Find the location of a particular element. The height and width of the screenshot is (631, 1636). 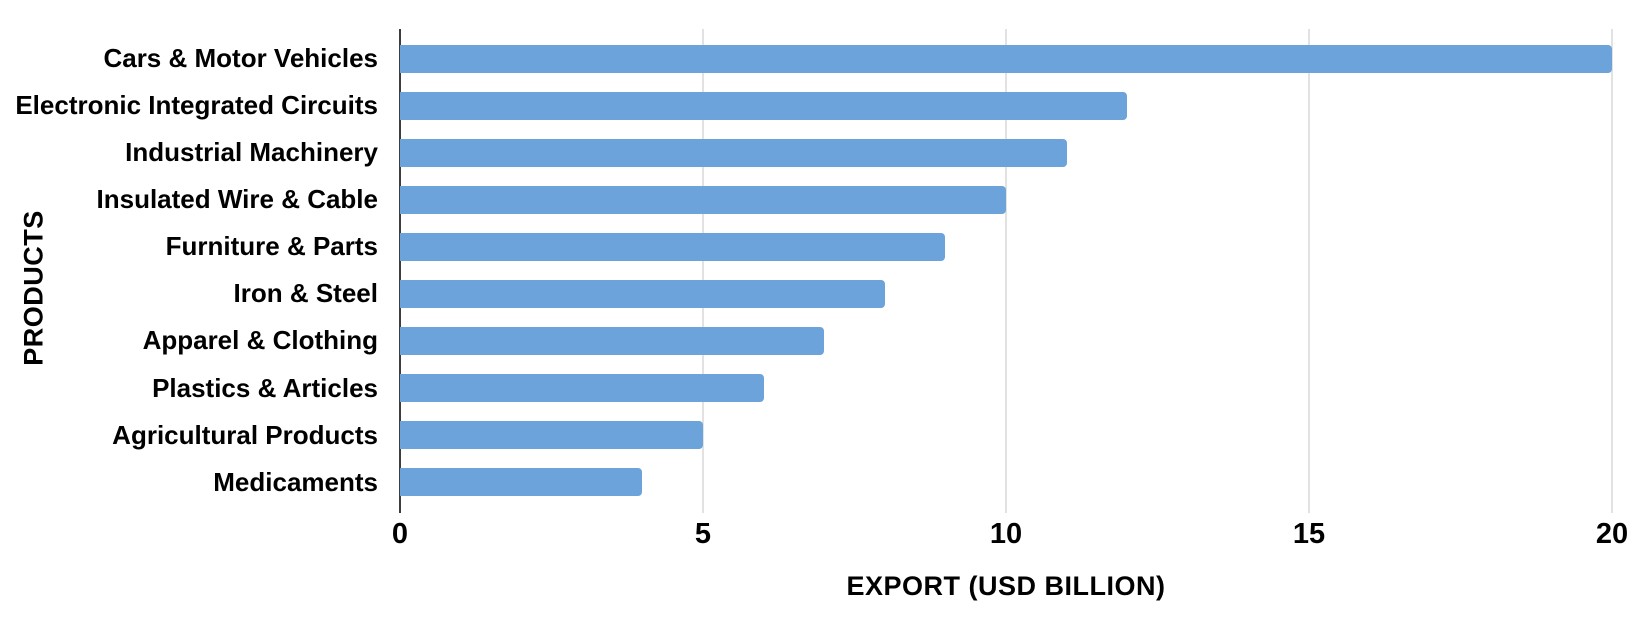

category-label: Iron & Steel is located at coordinates (305, 293).